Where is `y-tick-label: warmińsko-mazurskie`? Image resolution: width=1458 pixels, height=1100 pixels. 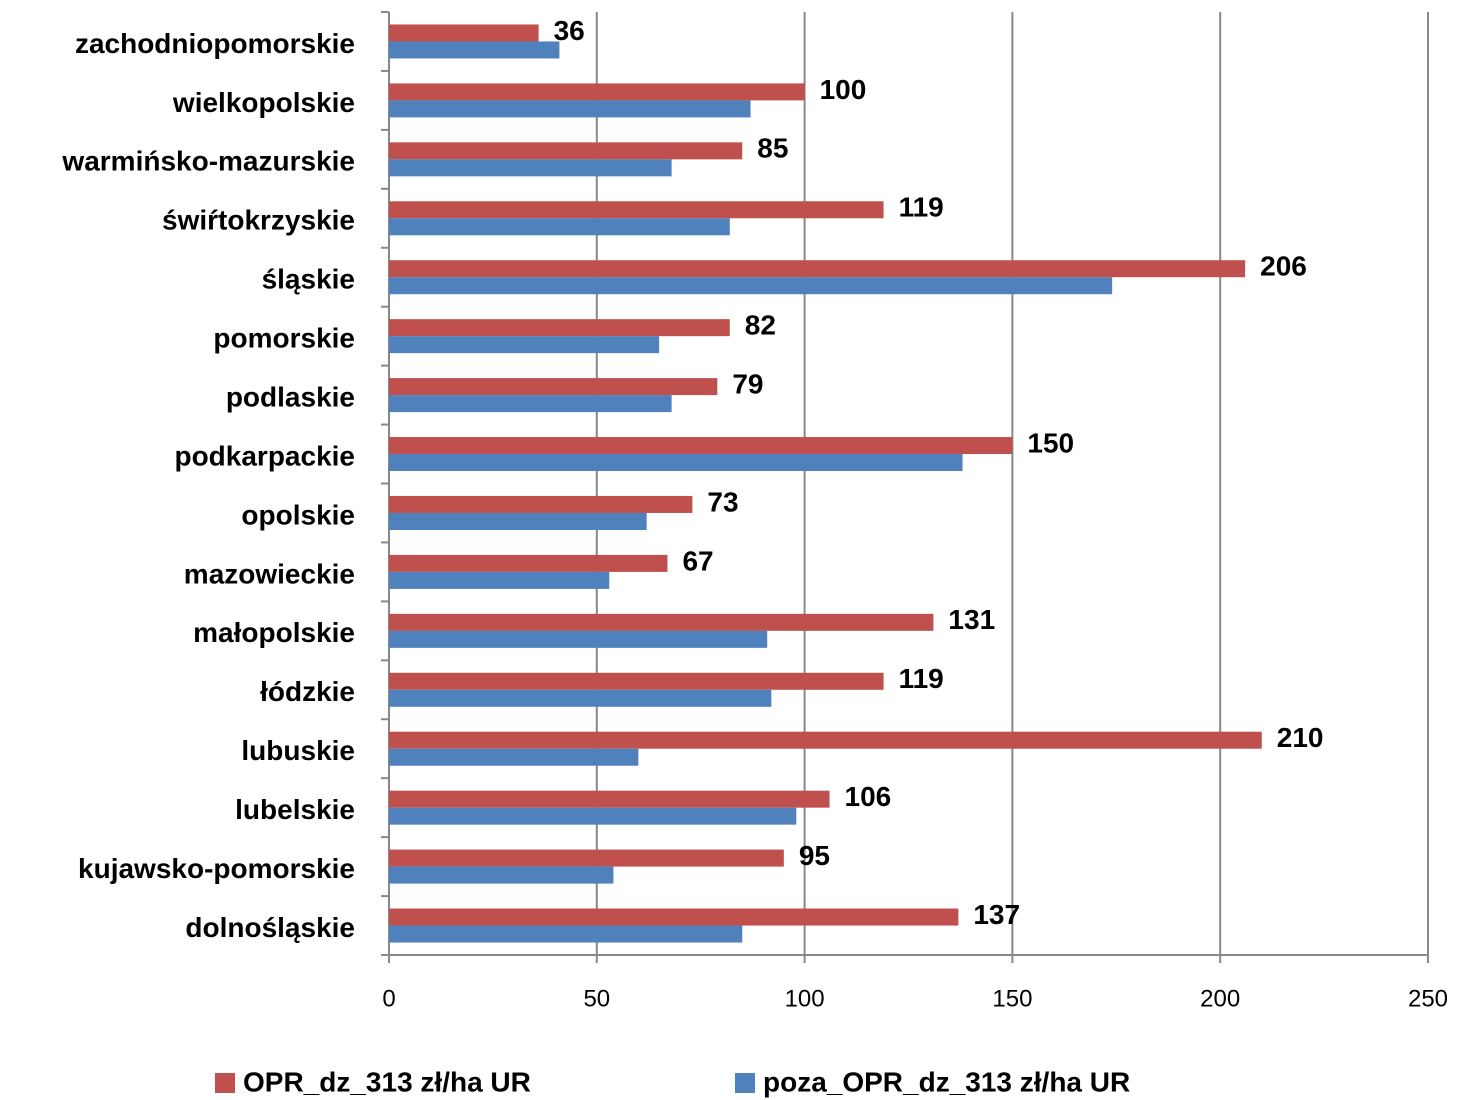
y-tick-label: warmińsko-mazurskie is located at coordinates (208, 161).